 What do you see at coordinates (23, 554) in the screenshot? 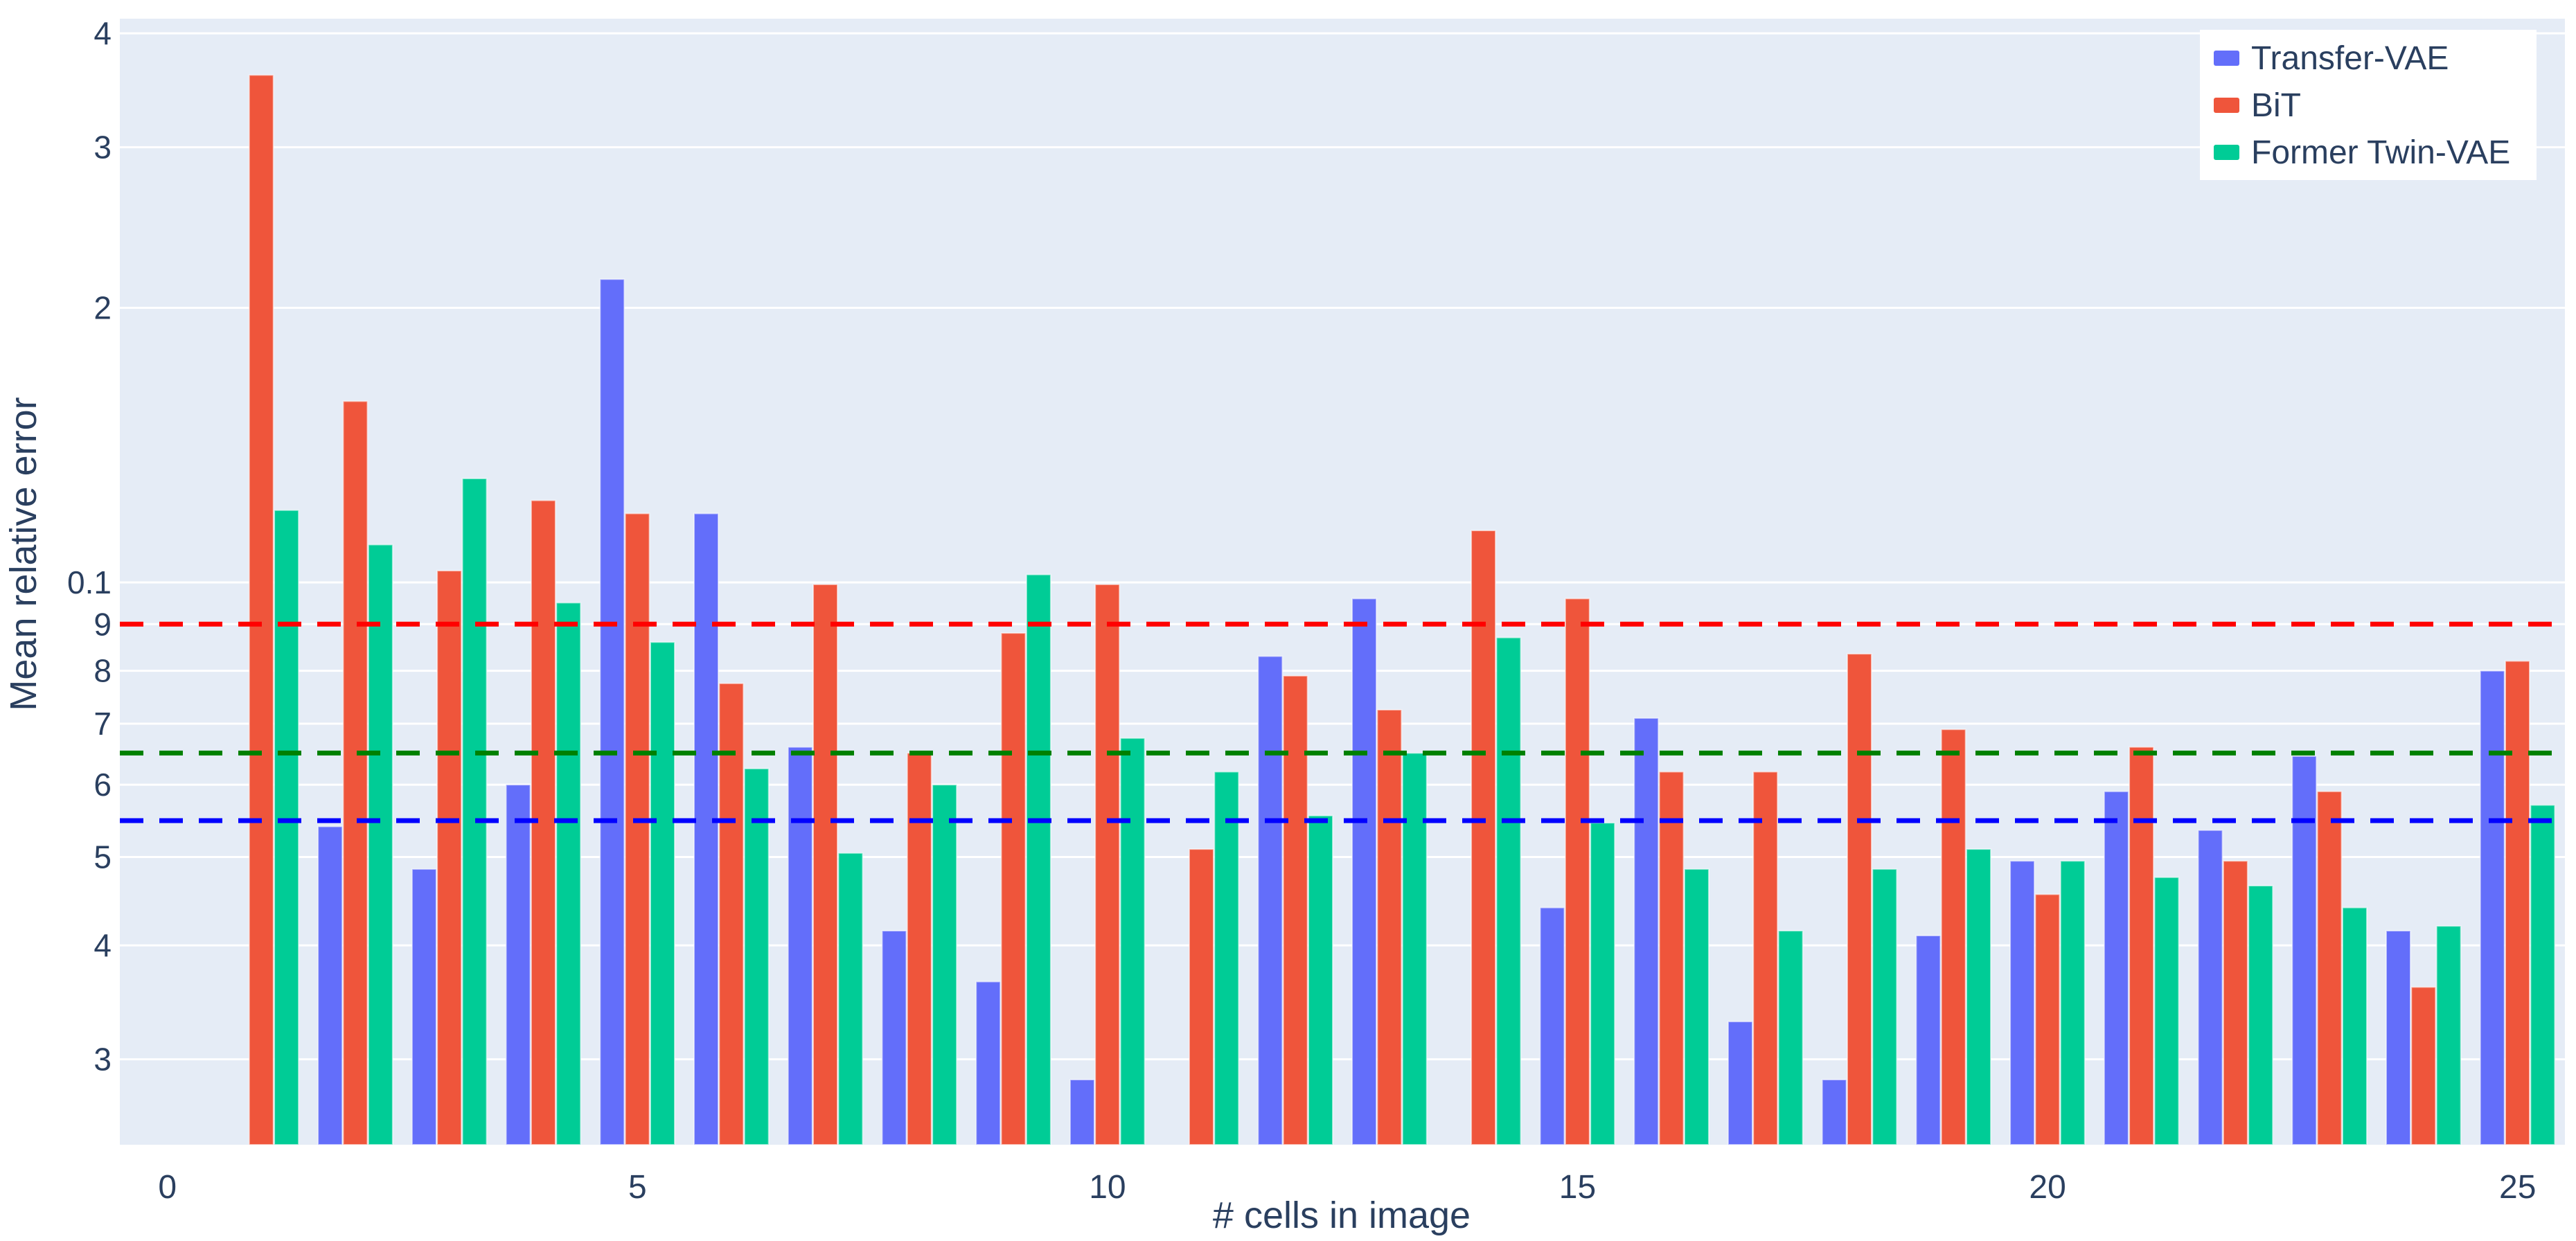
I see `y-axis-title: Mean relative error` at bounding box center [23, 554].